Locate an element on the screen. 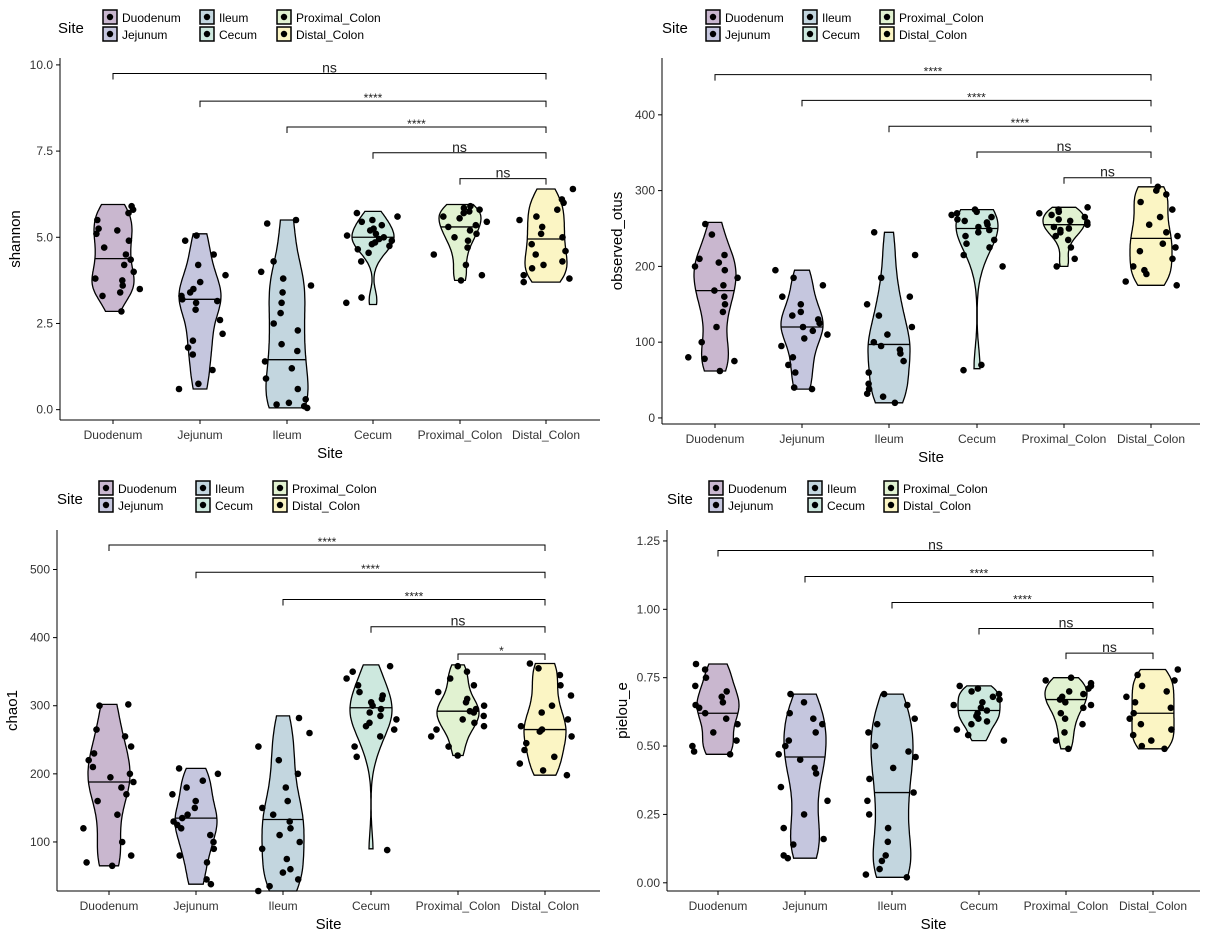 The width and height of the screenshot is (1212, 942). y-tick-label: 200 is located at coordinates (645, 266).